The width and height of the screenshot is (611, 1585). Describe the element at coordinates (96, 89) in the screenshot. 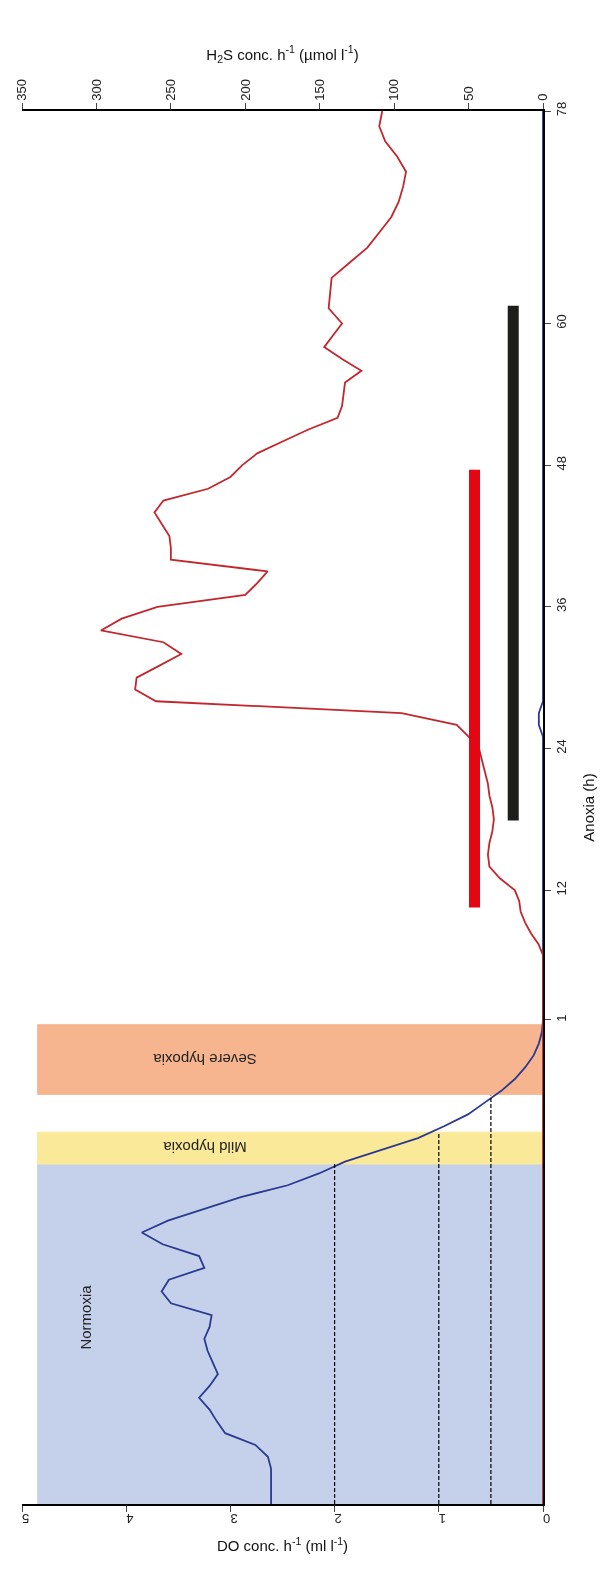

I see `x2-tick-label: 300` at that location.